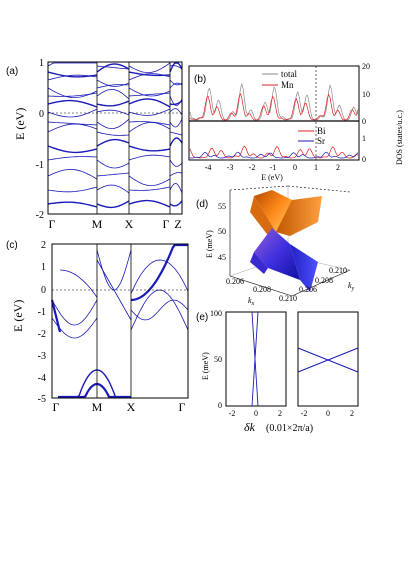 This screenshot has height=582, width=409. I want to click on panel-a-ylabel: E (eV), so click(20, 124).